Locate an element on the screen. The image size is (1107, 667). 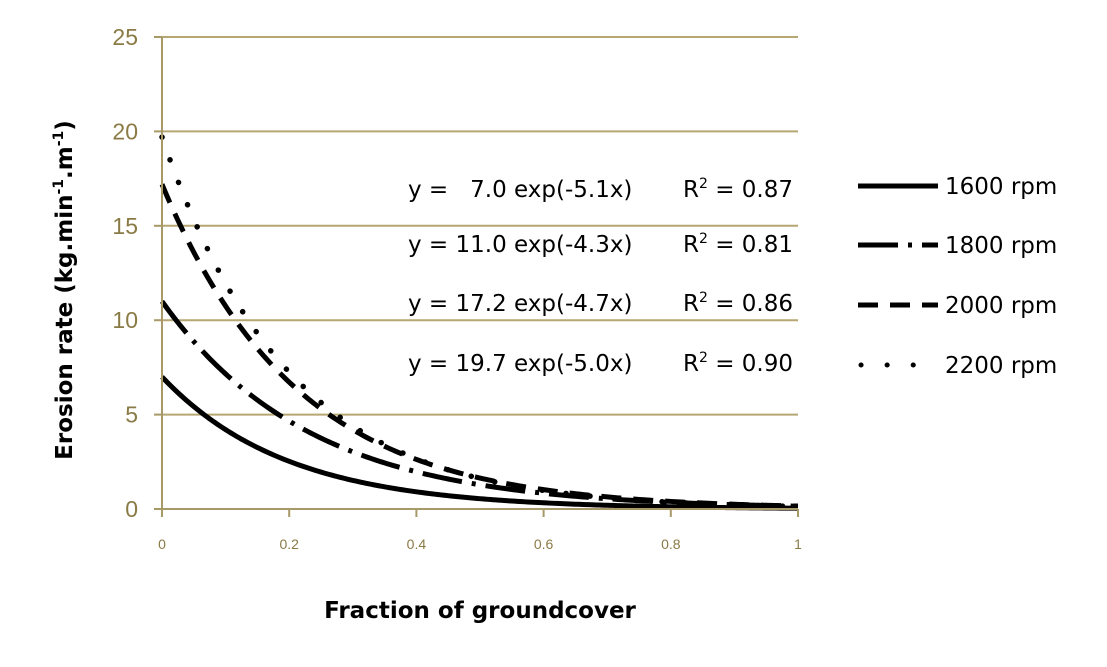
y-tick-label-25: 25 is located at coordinates (125, 37).